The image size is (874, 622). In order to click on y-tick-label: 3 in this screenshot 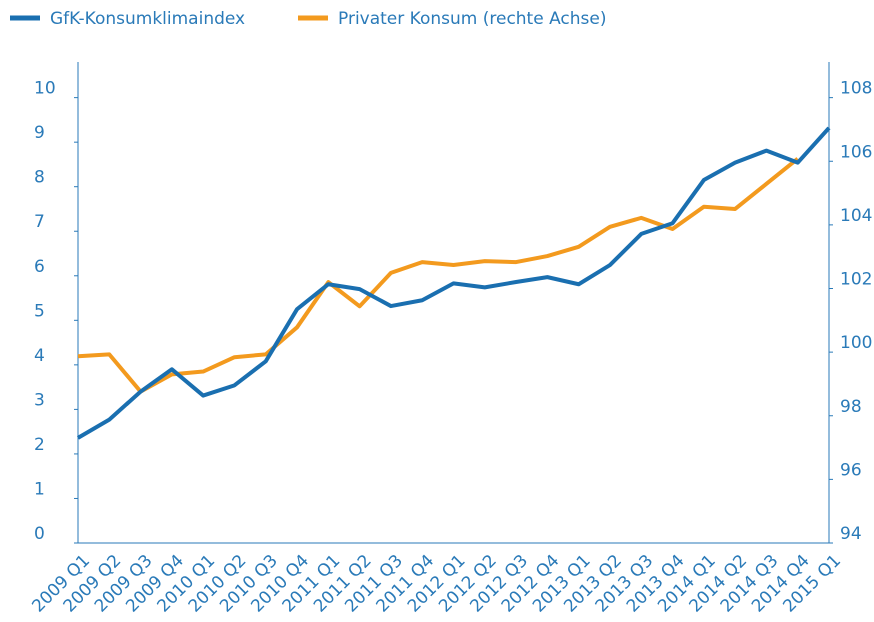, I will do `click(39, 400)`.